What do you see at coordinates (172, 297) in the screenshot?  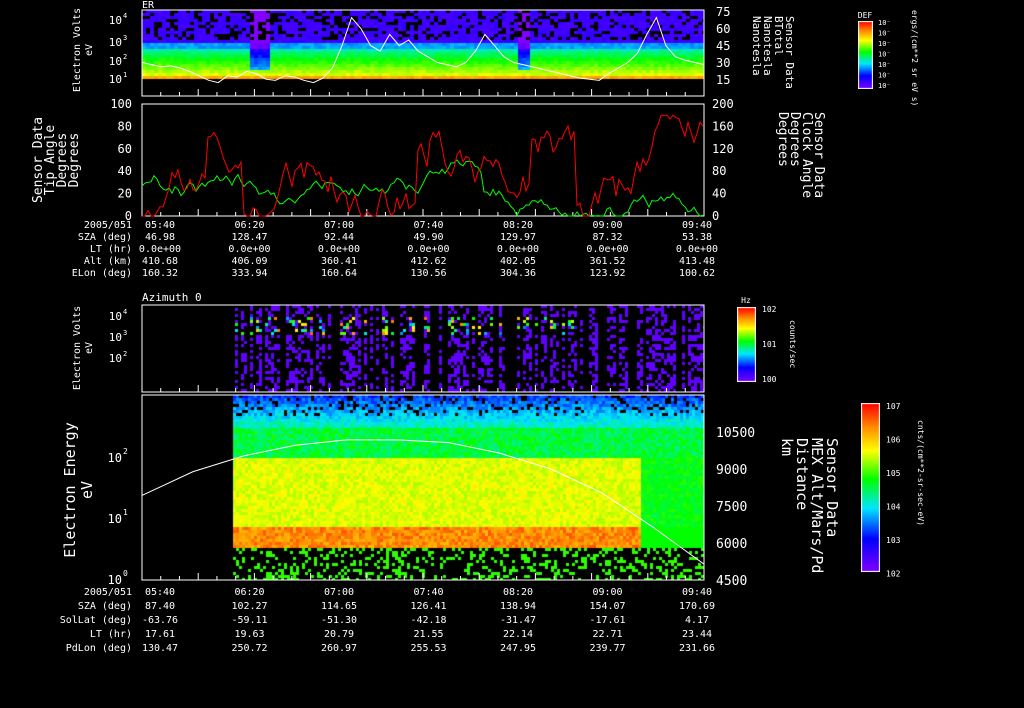 I see `azimuth-title: Azimuth 0` at bounding box center [172, 297].